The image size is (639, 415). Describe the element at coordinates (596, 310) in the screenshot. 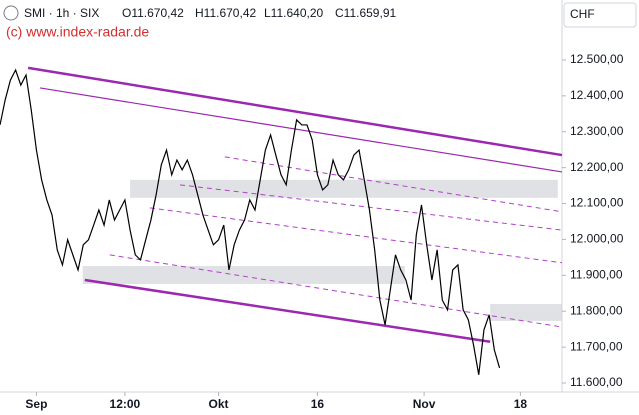

I see `y-tick-label: 11.800,00` at that location.